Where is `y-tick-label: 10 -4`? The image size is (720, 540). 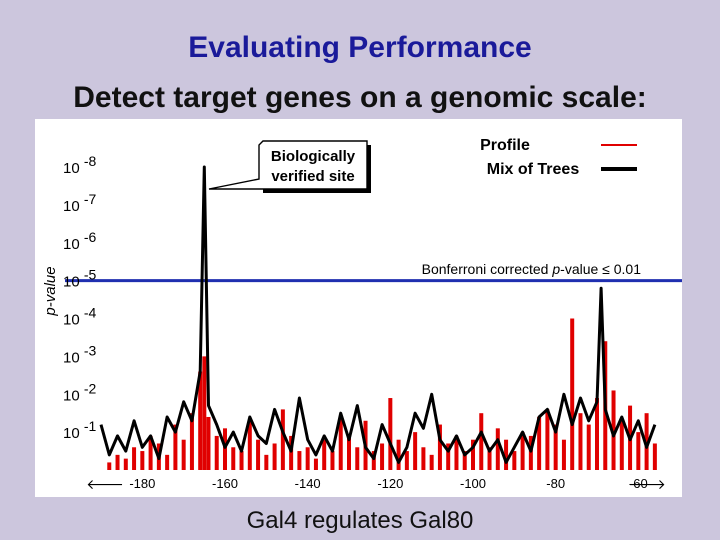
y-tick-label: 10 -4 is located at coordinates (80, 317).